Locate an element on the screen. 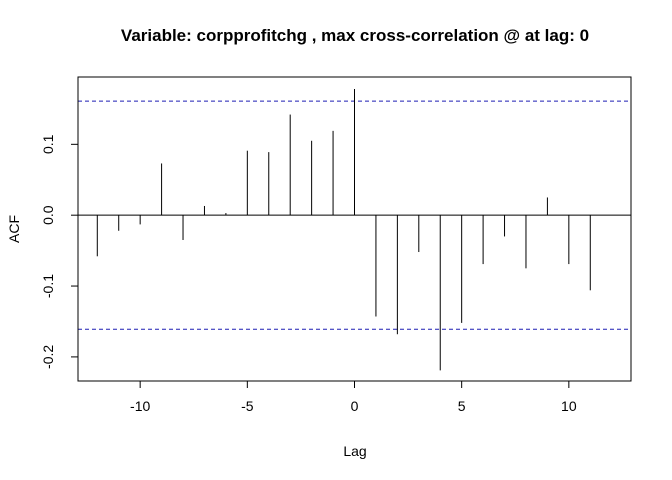 Image resolution: width=672 pixels, height=480 pixels. y-axis: -0.2 -0.1 0.0 0.1 is located at coordinates (59, 251).